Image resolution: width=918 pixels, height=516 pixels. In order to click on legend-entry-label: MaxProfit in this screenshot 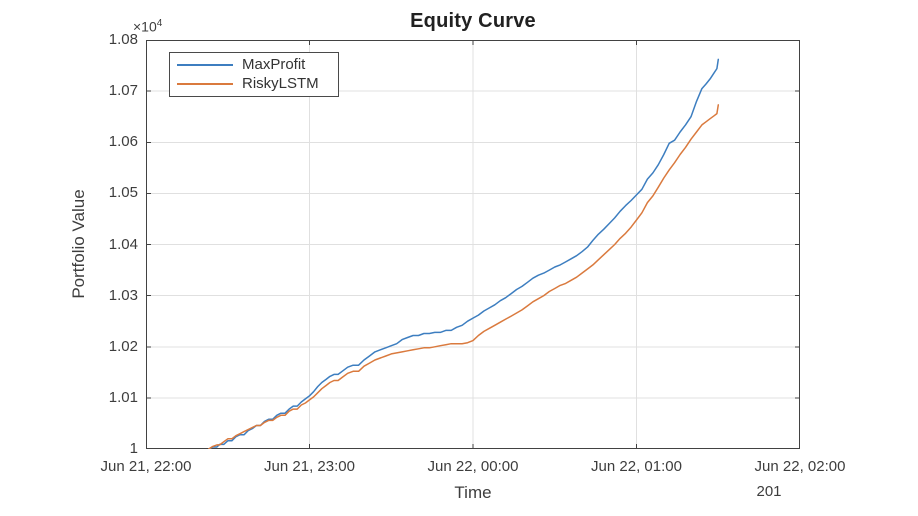, I will do `click(274, 64)`.